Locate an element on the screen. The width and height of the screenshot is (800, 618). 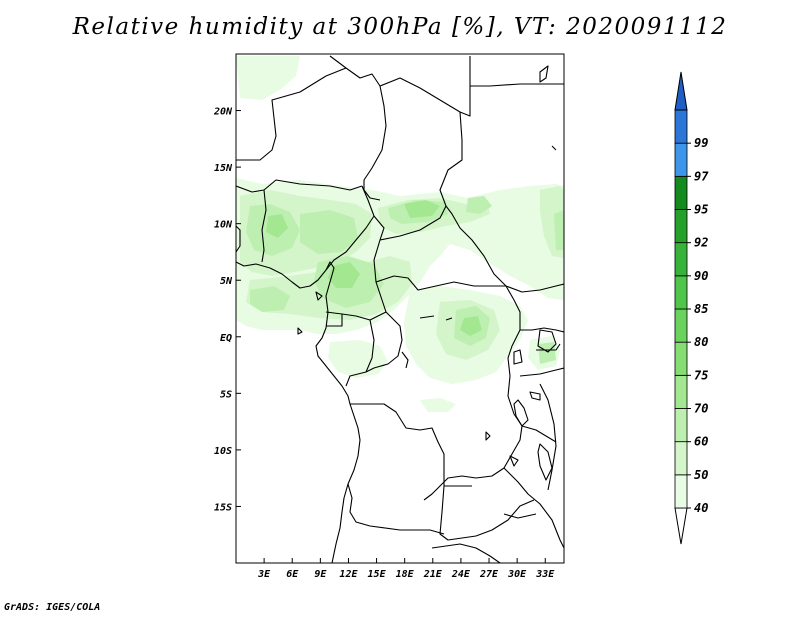
lat-tick-label: EQ is located at coordinates (226, 338).